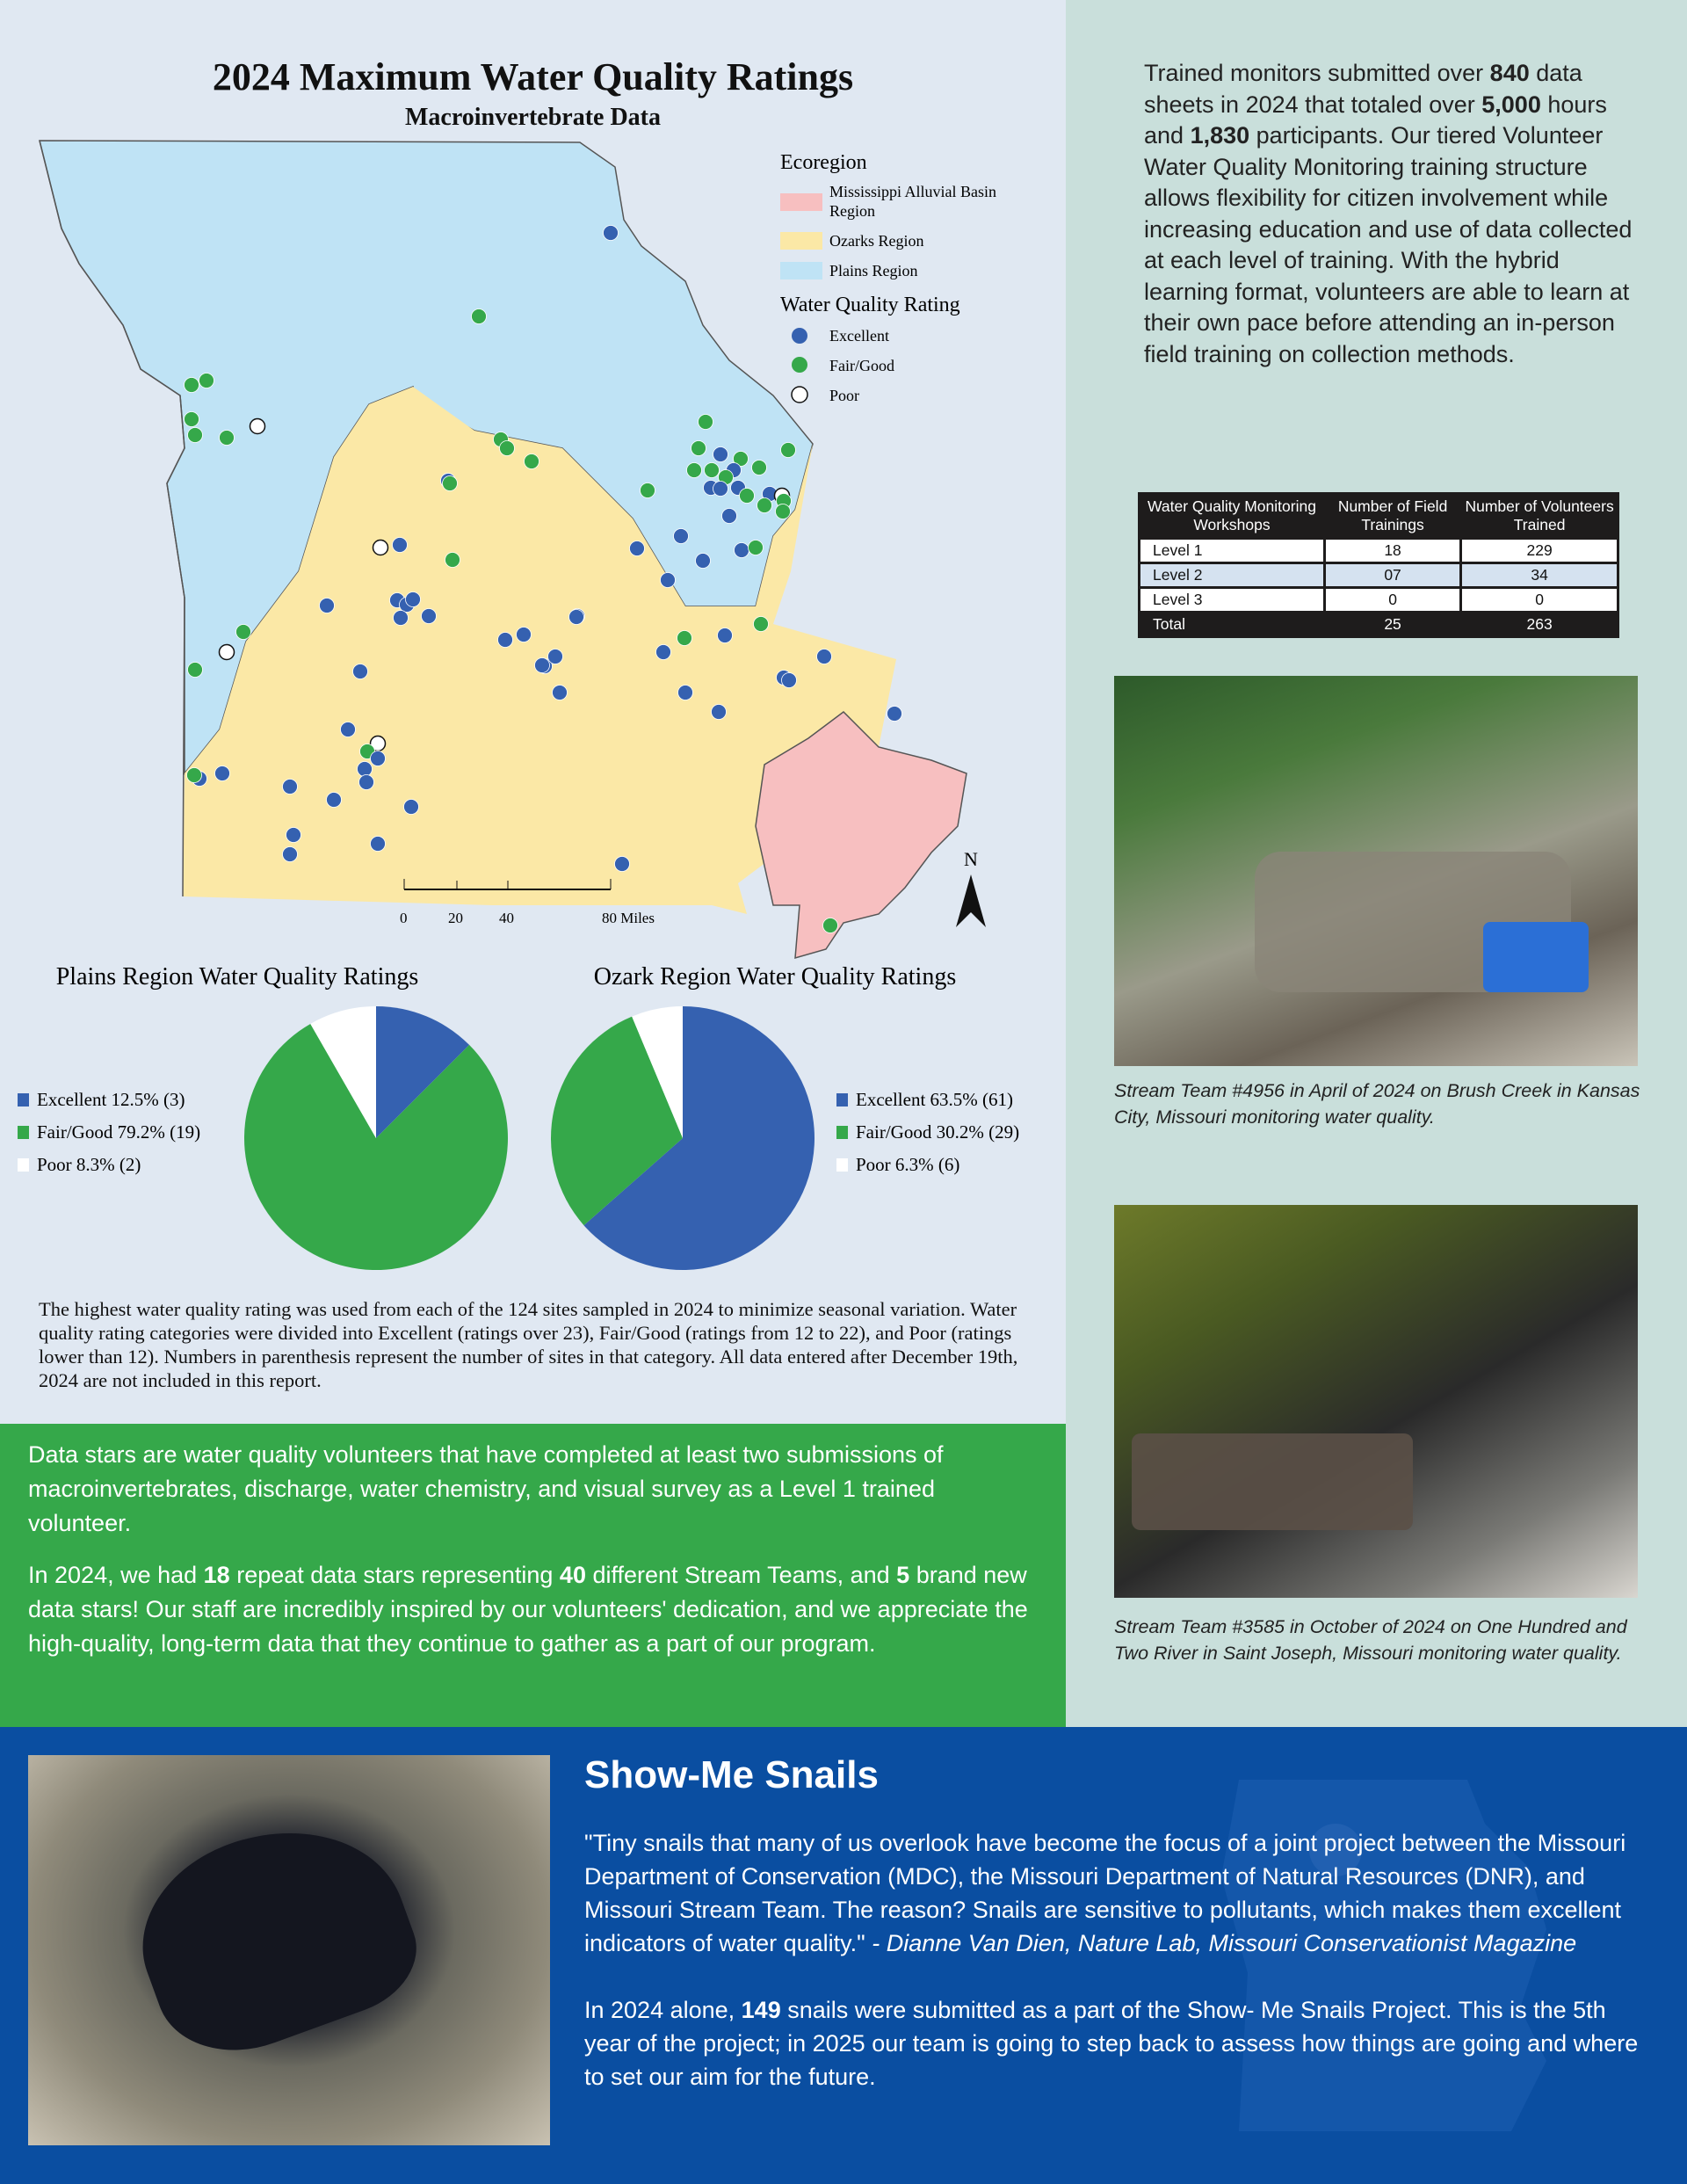  I want to click on legend-dot-poor, so click(799, 394).